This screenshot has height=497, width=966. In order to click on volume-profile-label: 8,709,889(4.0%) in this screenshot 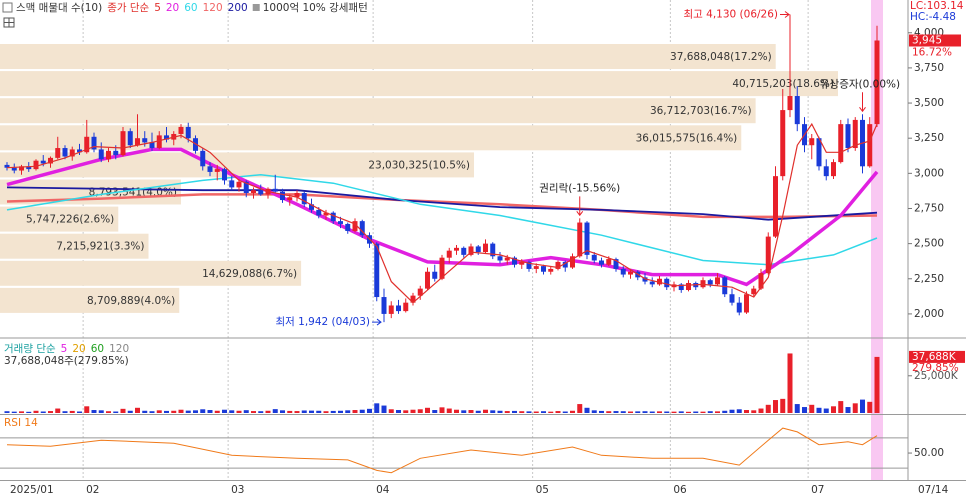, I will do `click(131, 301)`.